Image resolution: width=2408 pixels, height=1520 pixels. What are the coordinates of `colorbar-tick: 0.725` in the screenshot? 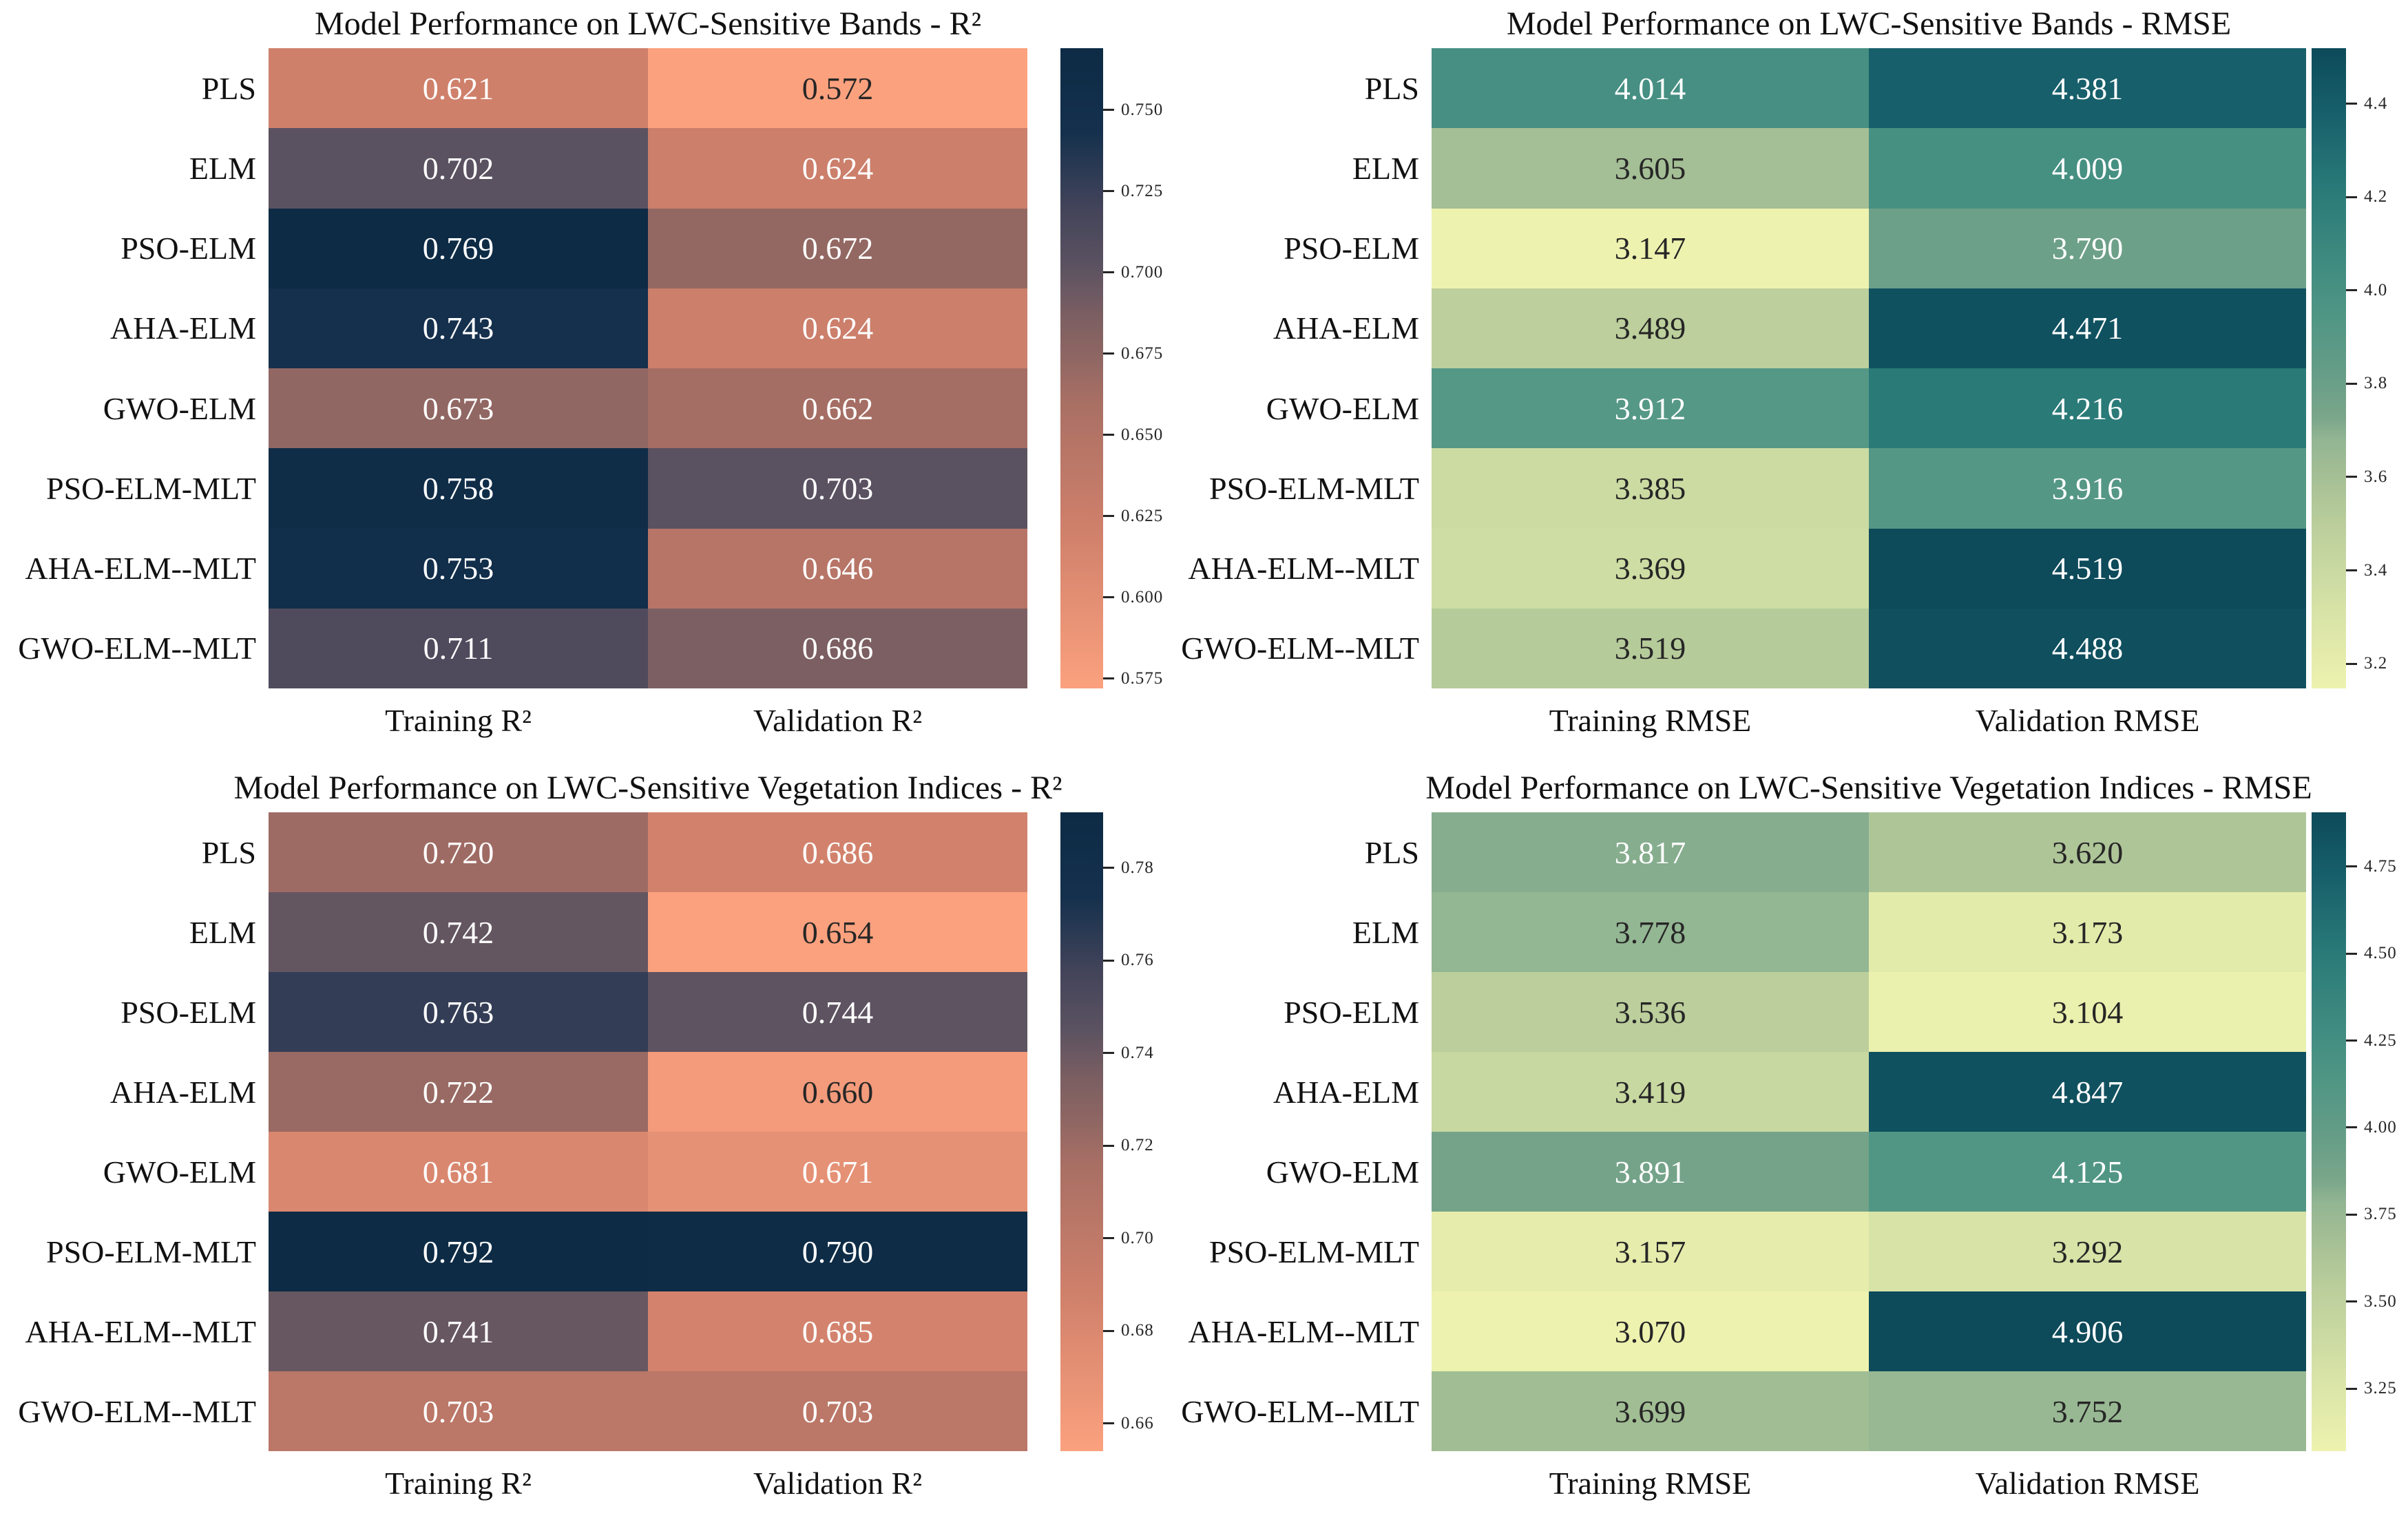 It's located at (1133, 191).